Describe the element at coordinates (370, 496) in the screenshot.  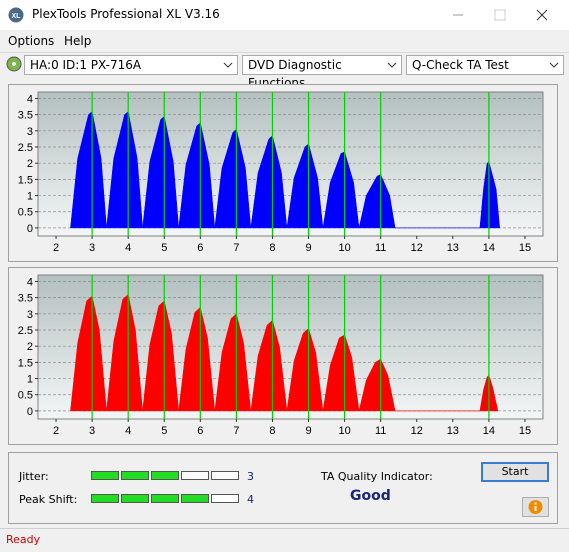
I see `quality-value: Good` at that location.